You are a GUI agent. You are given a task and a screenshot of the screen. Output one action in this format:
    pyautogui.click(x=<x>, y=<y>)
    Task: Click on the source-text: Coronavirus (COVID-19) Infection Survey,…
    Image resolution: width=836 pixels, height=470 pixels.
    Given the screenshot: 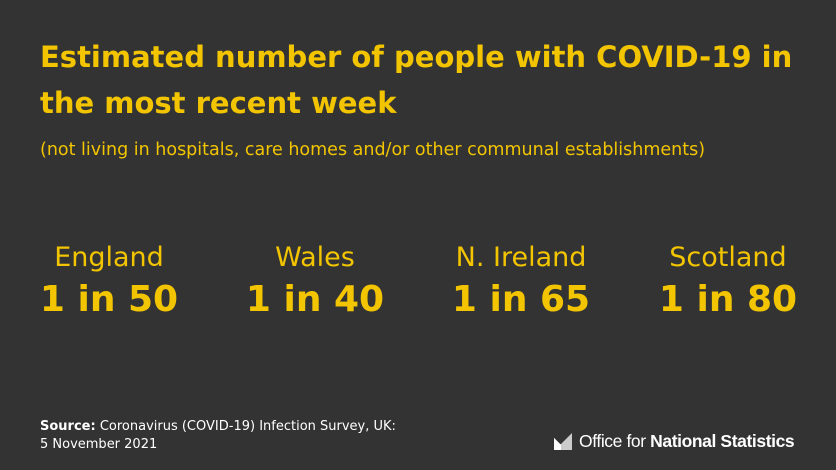 What is the action you would take?
    pyautogui.click(x=245, y=426)
    